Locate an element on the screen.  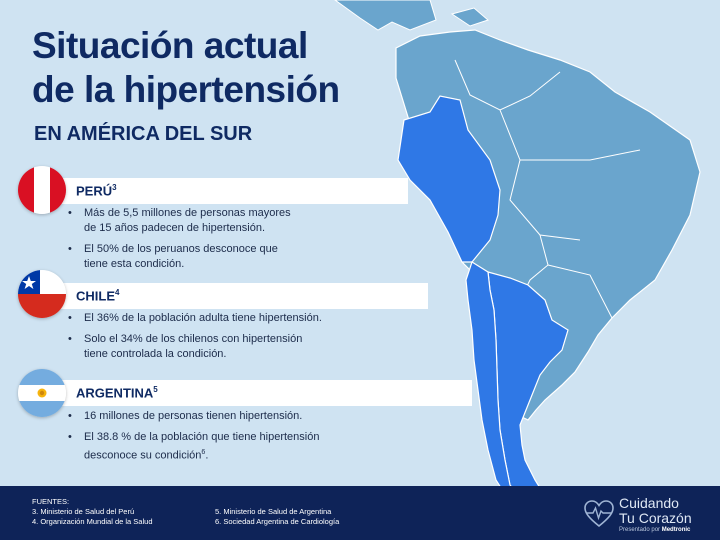
source-item: 6. Sociedad Argentina de Cardiología is located at coordinates (277, 521).